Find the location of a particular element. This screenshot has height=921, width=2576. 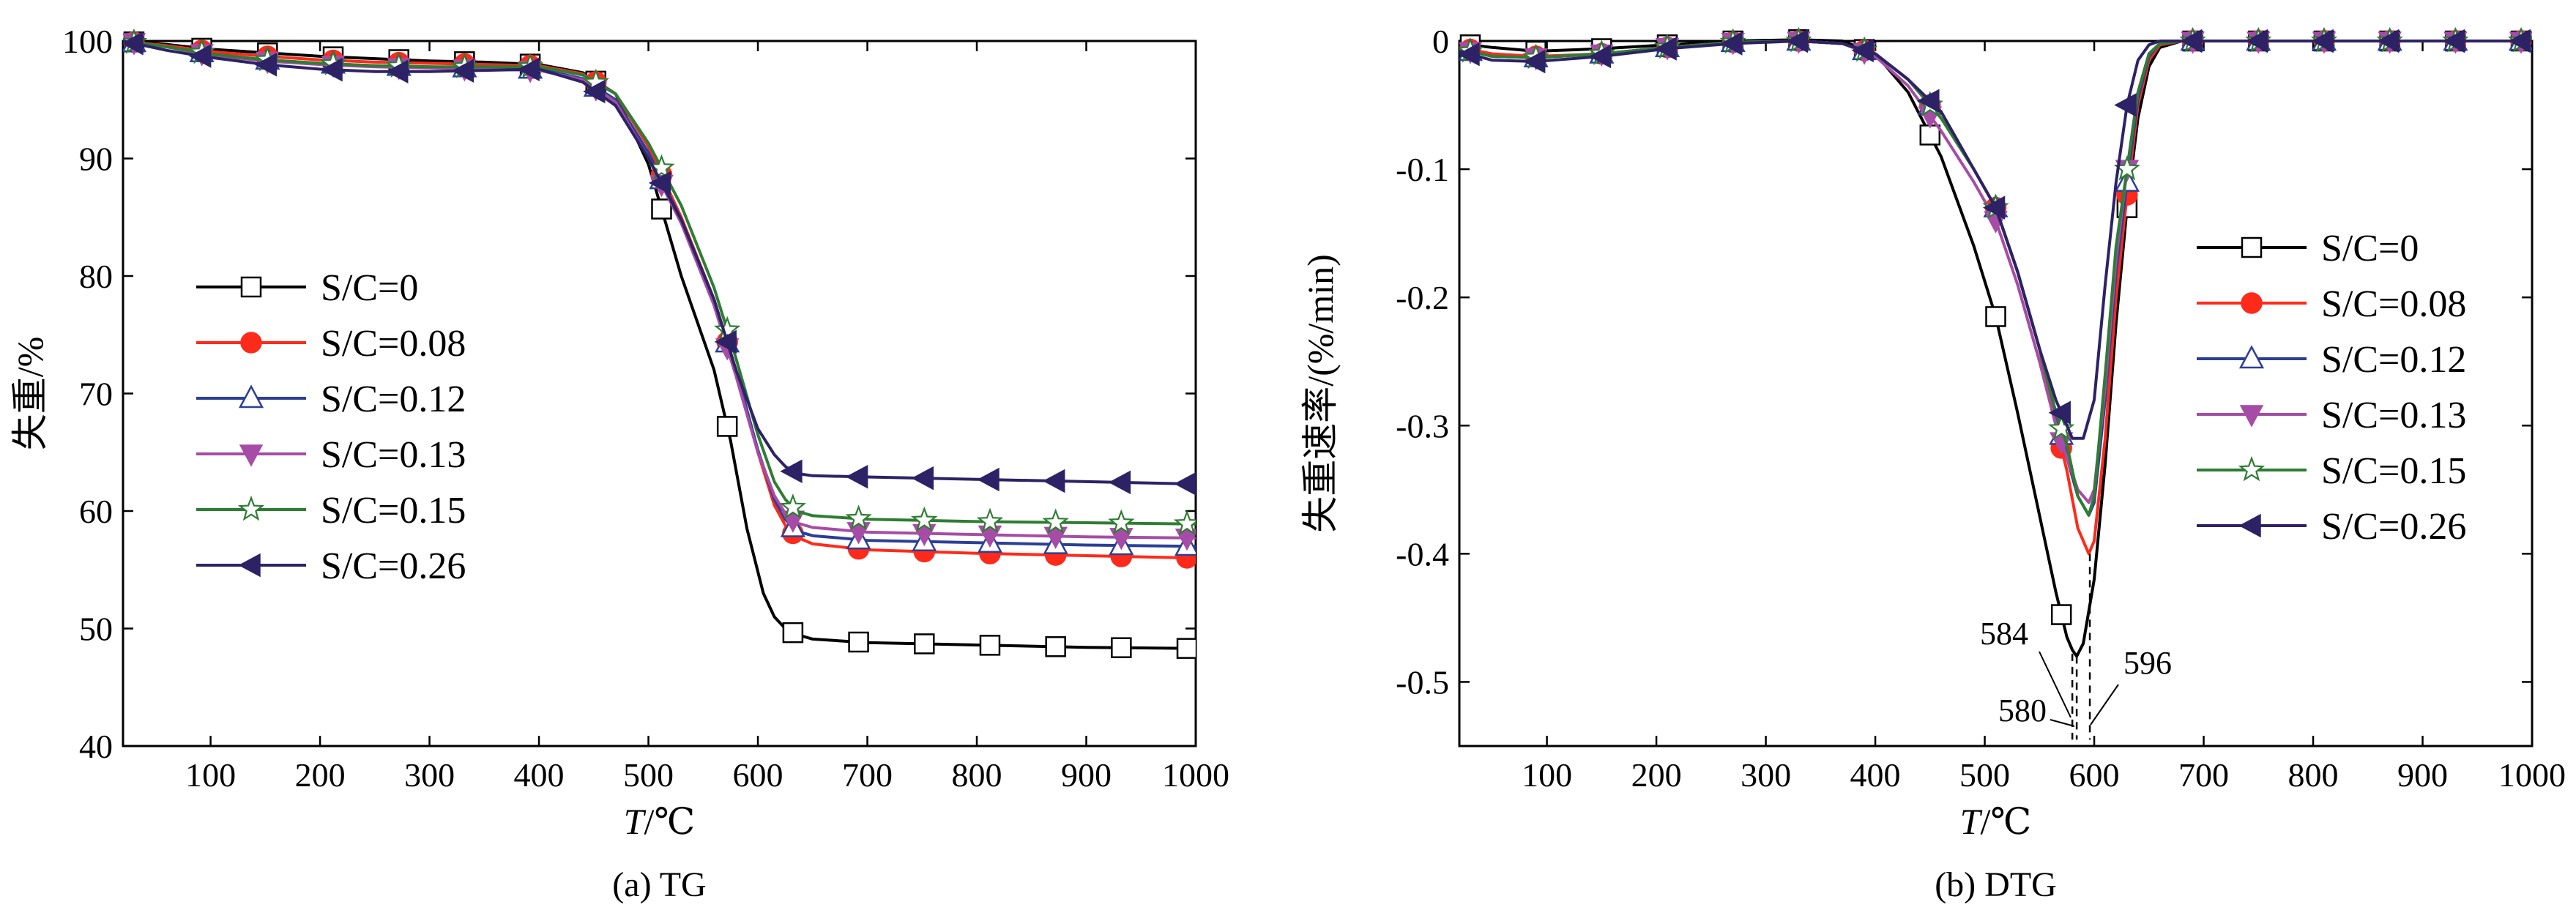

x-axis-title: T/℃ is located at coordinates (1996, 821).